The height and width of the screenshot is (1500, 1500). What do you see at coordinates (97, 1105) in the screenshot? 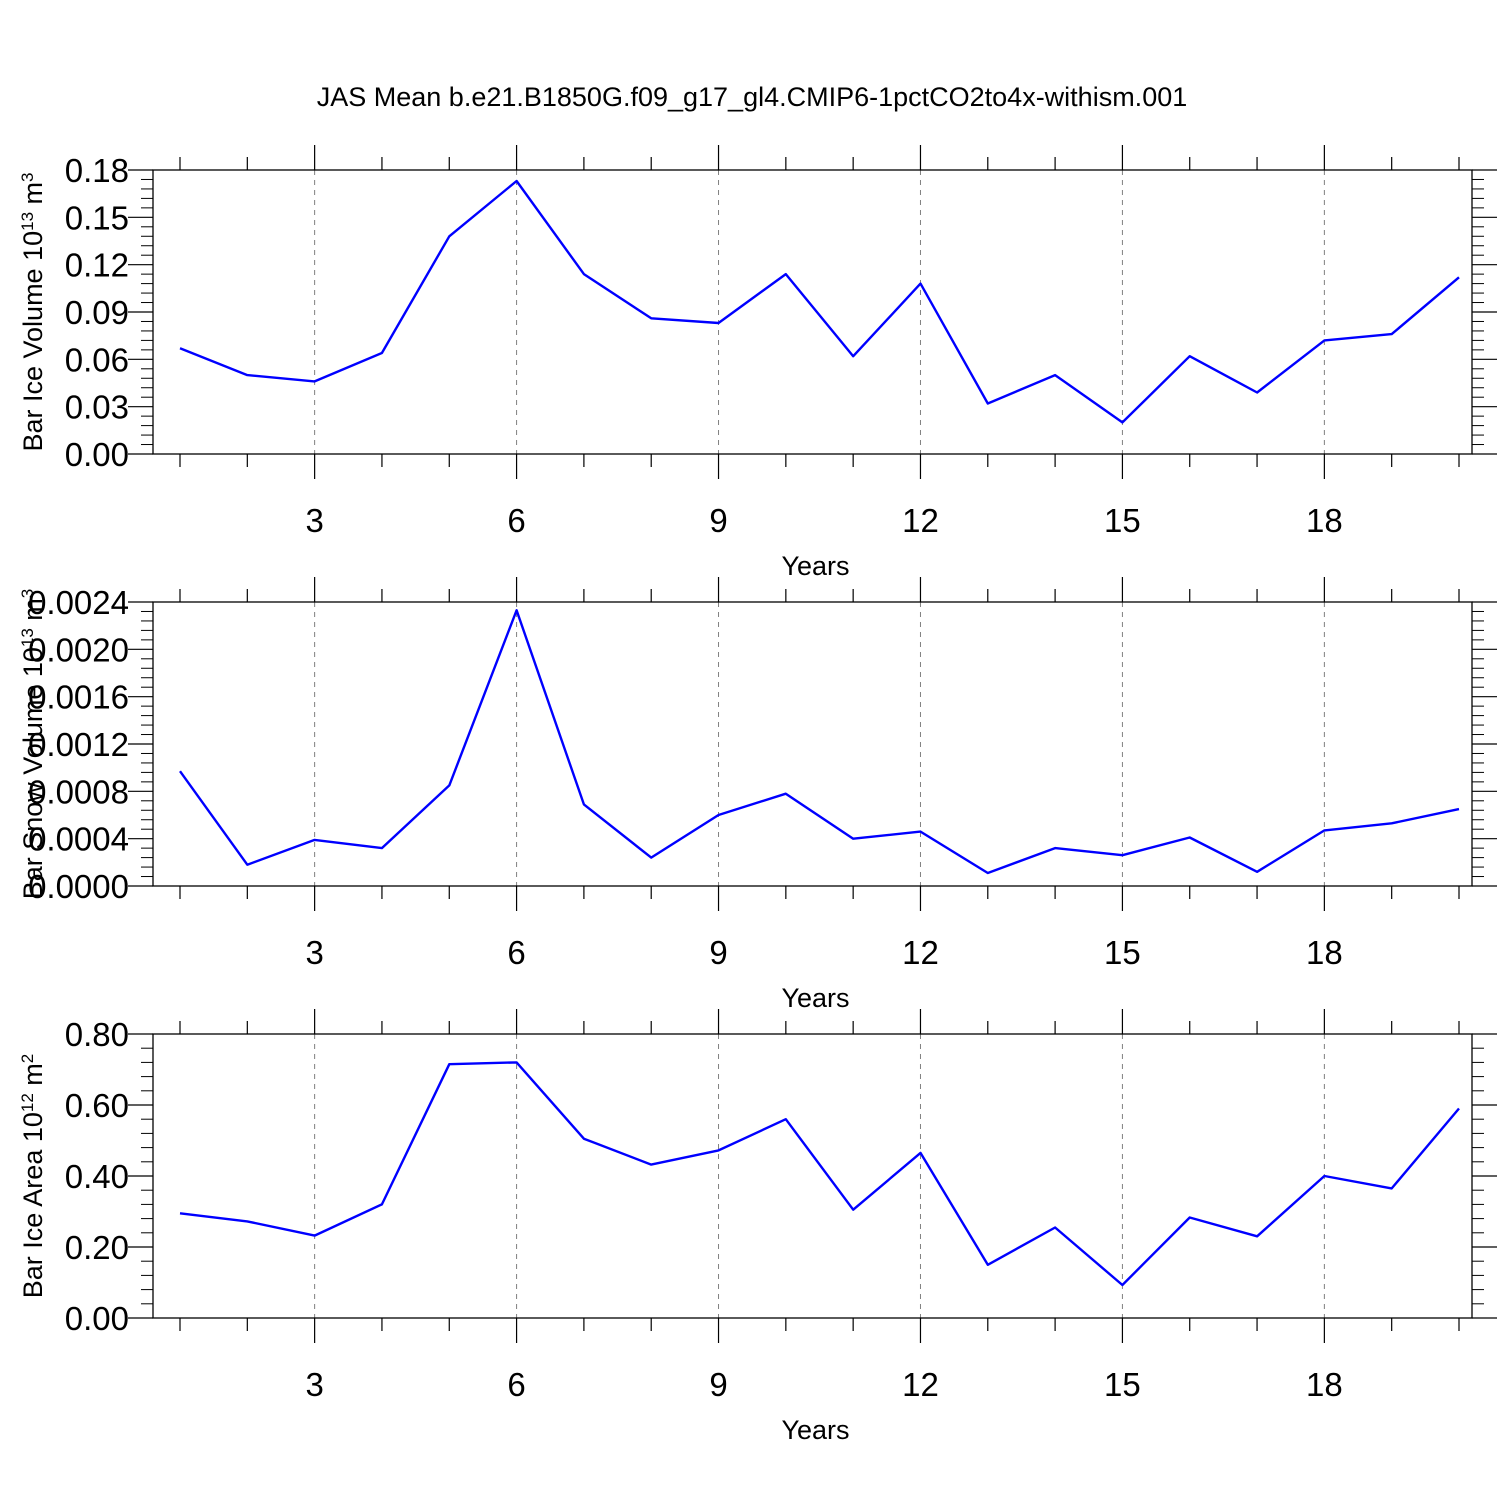
I see `y-tick-label: 0.60` at bounding box center [97, 1105].